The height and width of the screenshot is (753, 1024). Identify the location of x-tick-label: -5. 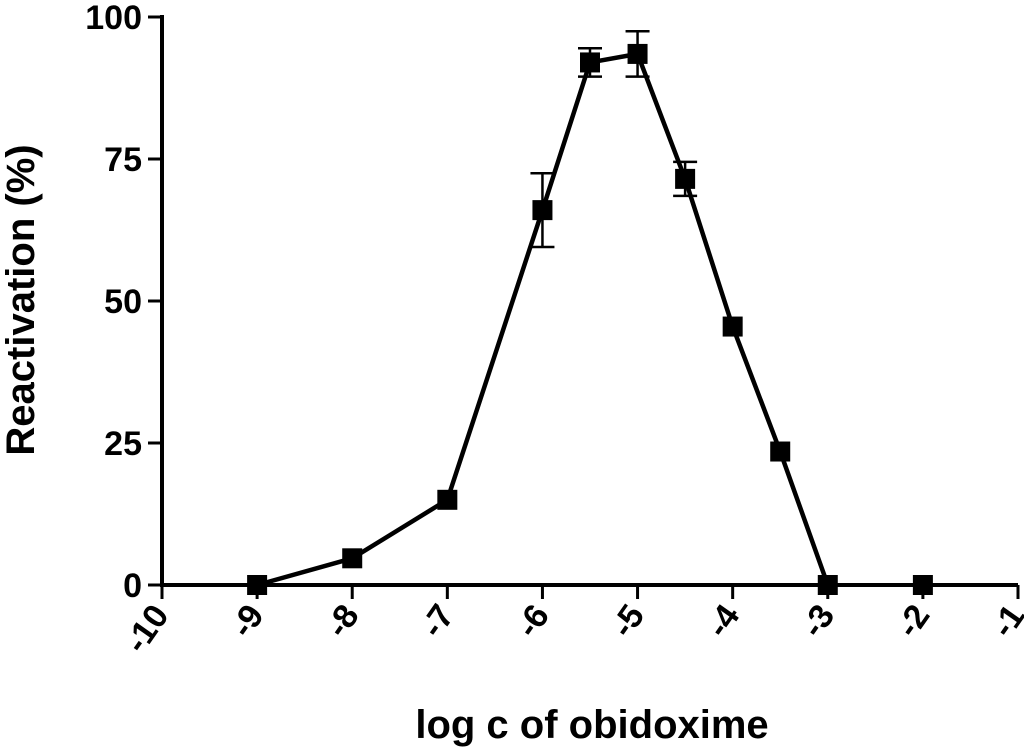
(628, 621).